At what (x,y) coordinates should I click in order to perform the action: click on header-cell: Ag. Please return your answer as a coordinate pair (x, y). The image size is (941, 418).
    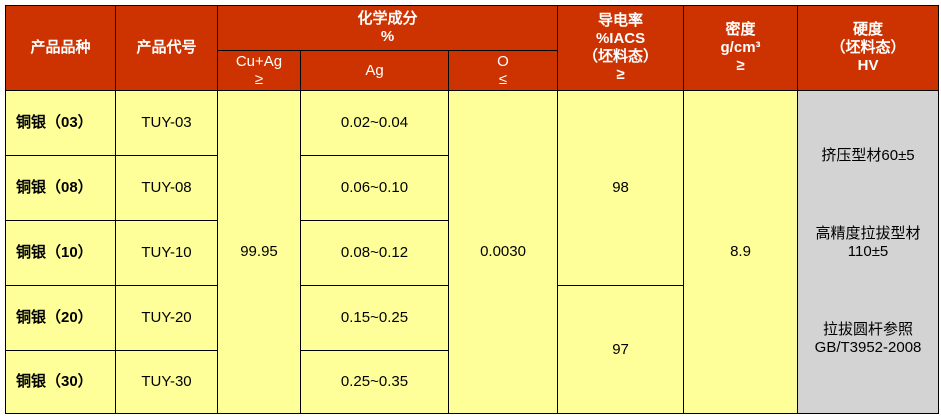
    Looking at the image, I should click on (374, 70).